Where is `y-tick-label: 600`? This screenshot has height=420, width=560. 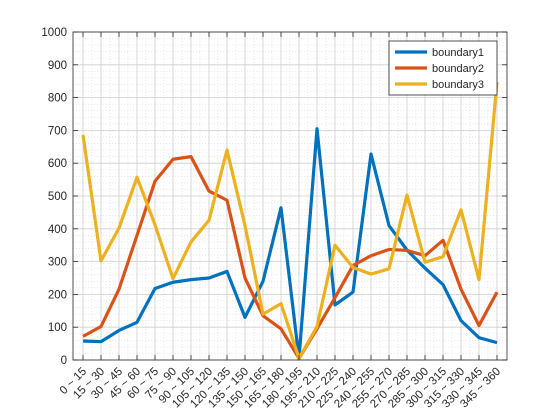 y-tick-label: 600 is located at coordinates (57, 164).